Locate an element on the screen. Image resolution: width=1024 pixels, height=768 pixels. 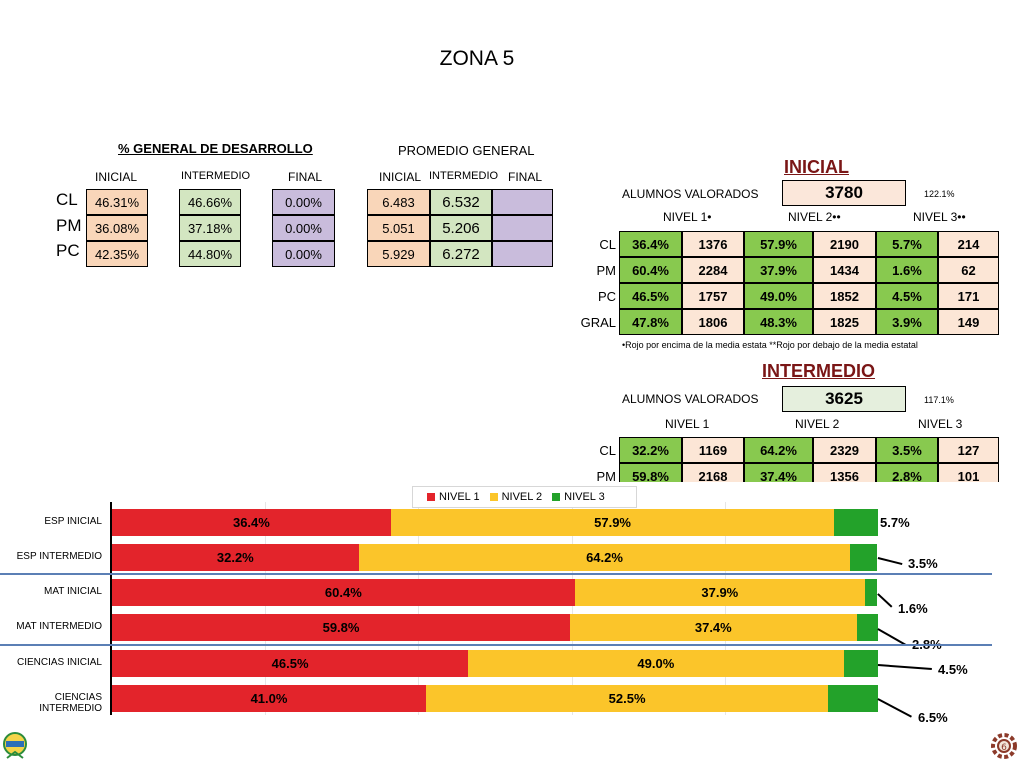
pct-header-final: FINAL is located at coordinates (305, 177).